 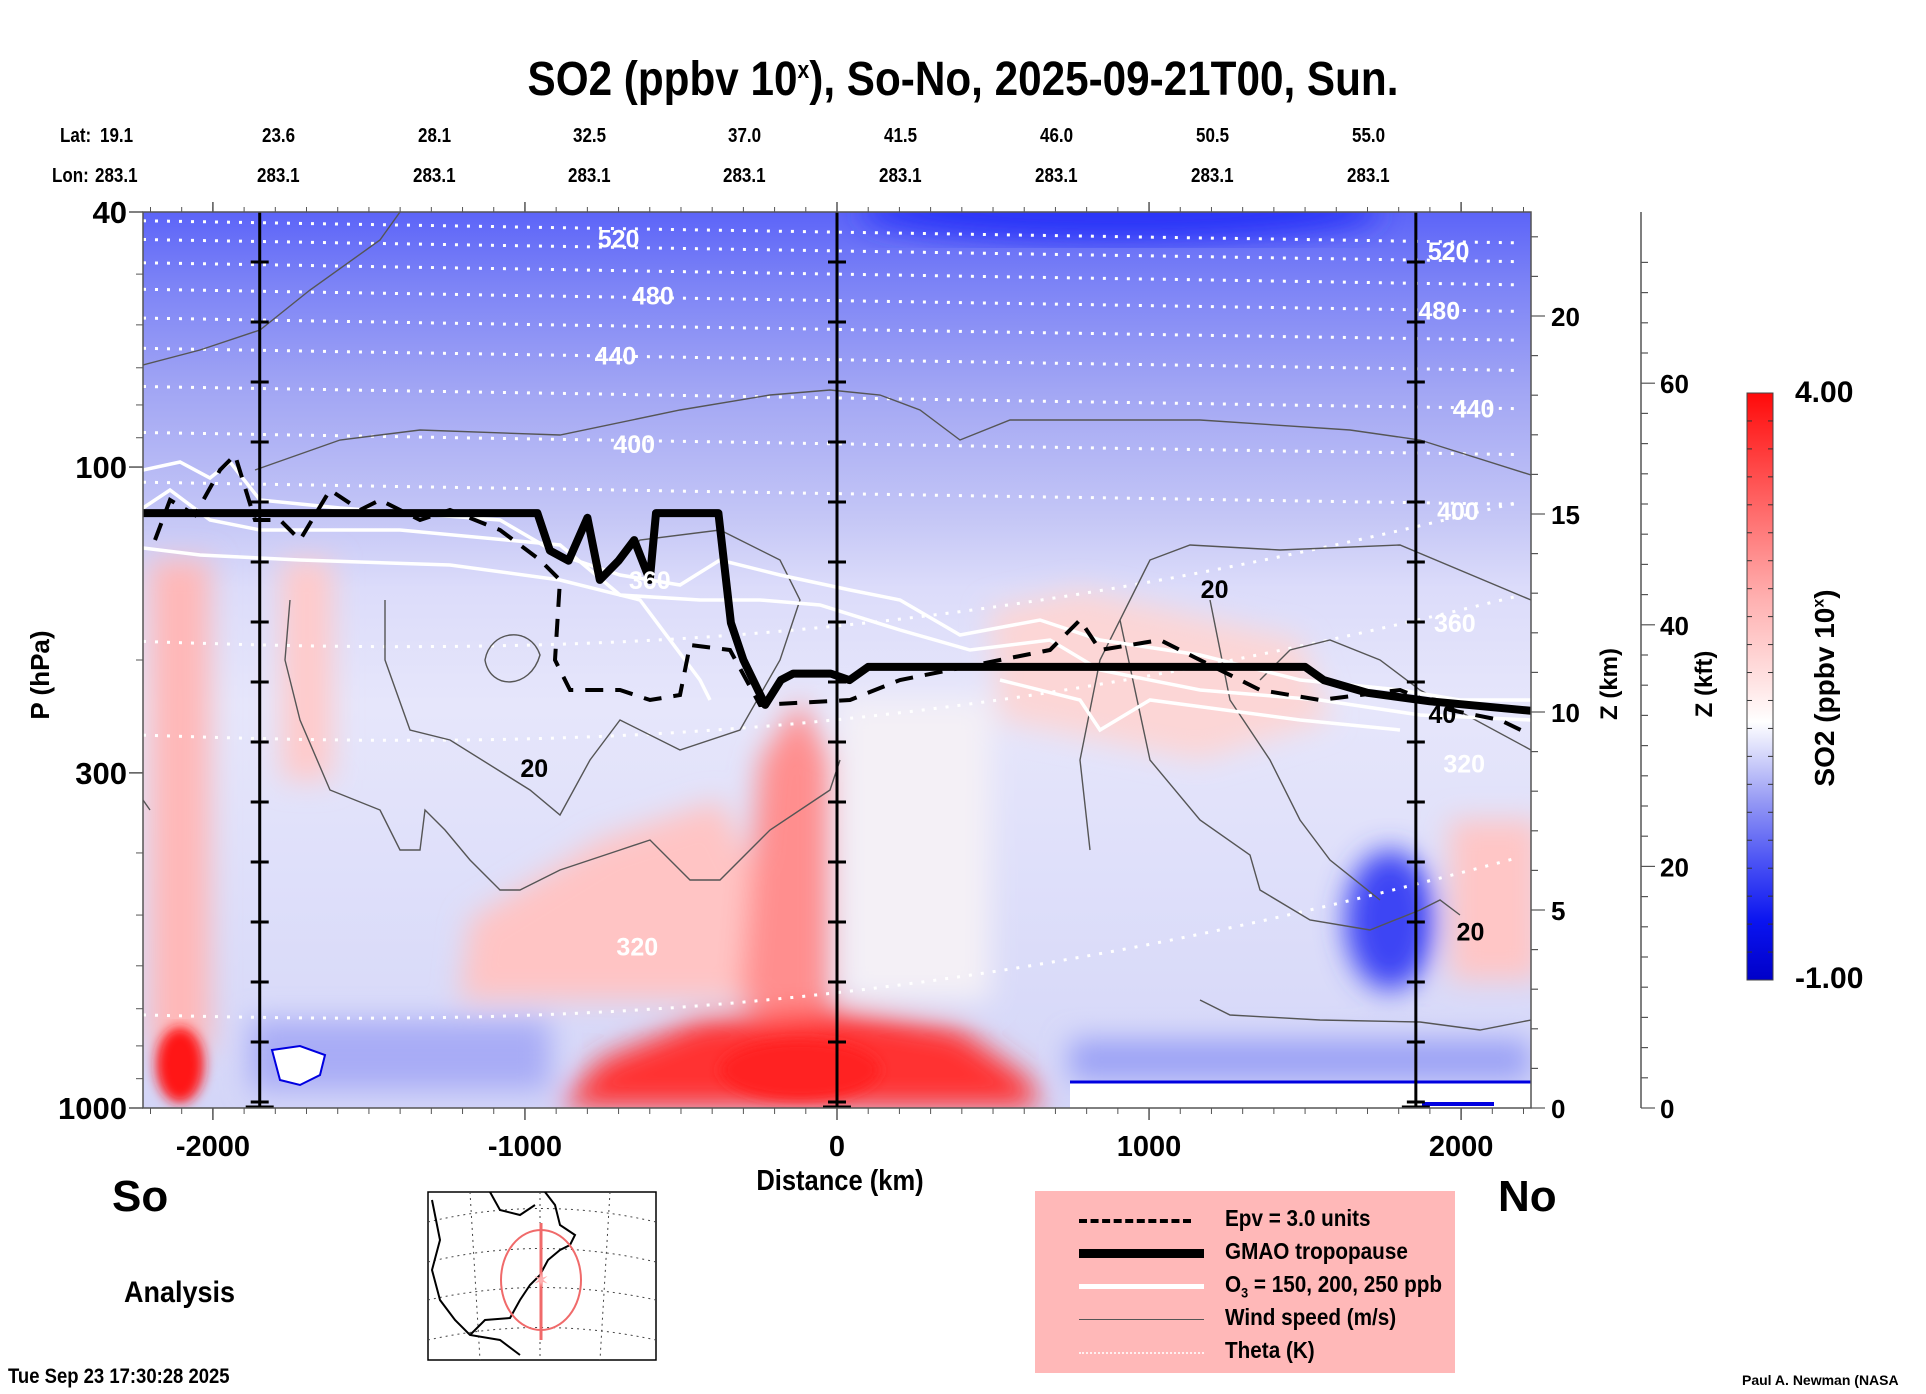 What do you see at coordinates (76, 136) in the screenshot?
I see `lat-header-label: Lat:` at bounding box center [76, 136].